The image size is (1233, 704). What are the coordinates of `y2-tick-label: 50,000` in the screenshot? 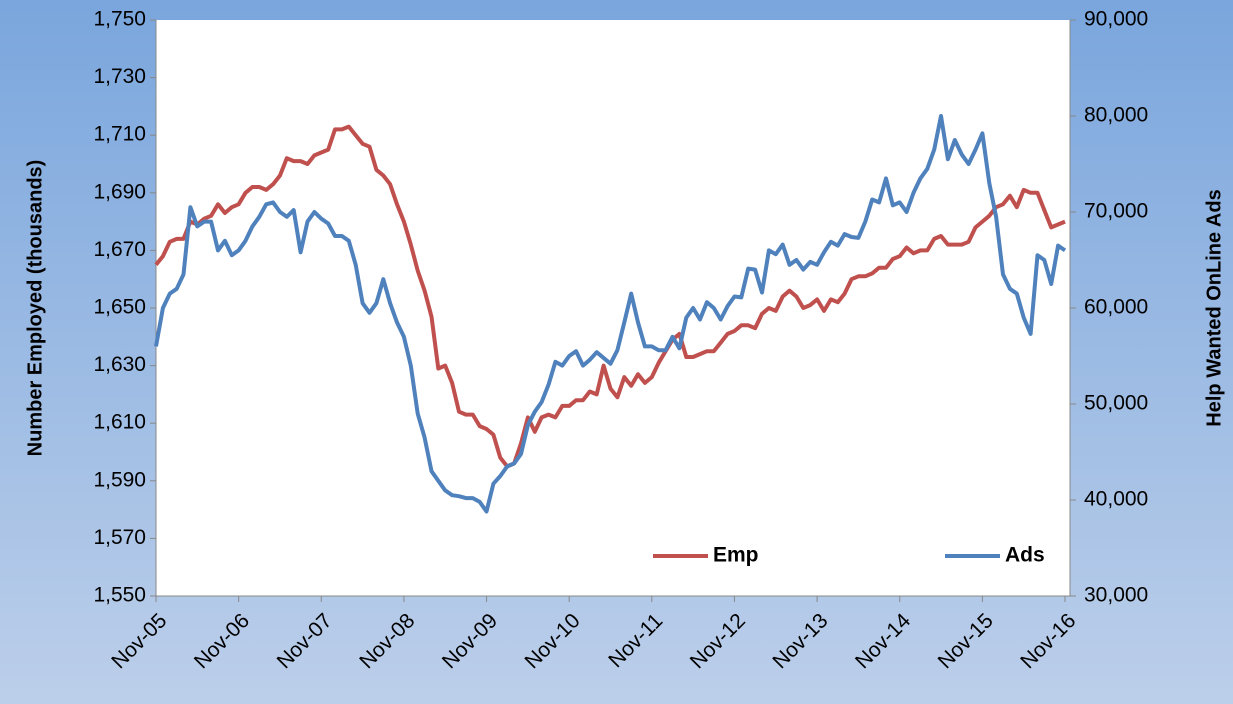 It's located at (1116, 403).